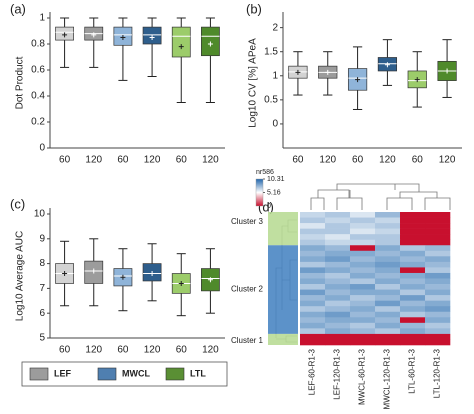 Image resolution: width=474 pixels, height=414 pixels. What do you see at coordinates (18, 8) in the screenshot?
I see `panel-label: (a)` at bounding box center [18, 8].